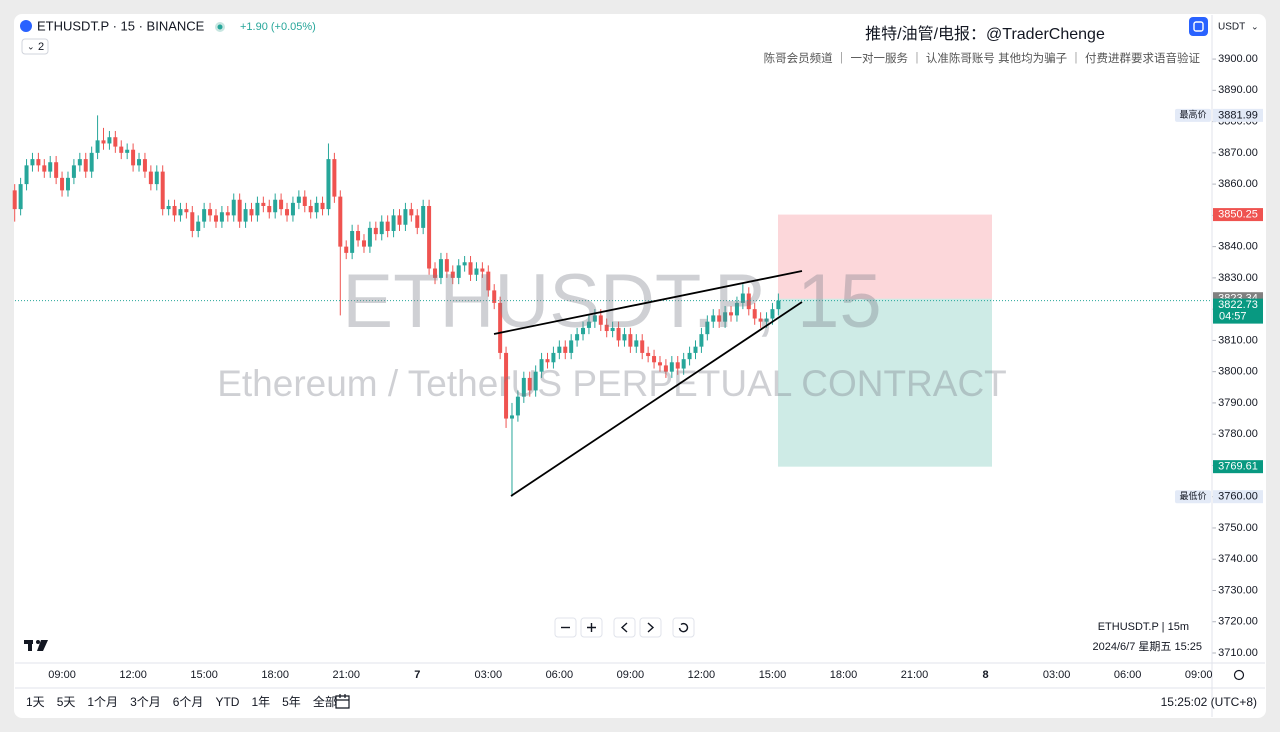 The width and height of the screenshot is (1280, 732). Describe the element at coordinates (291, 702) in the screenshot. I see `range-button: 5年` at that location.